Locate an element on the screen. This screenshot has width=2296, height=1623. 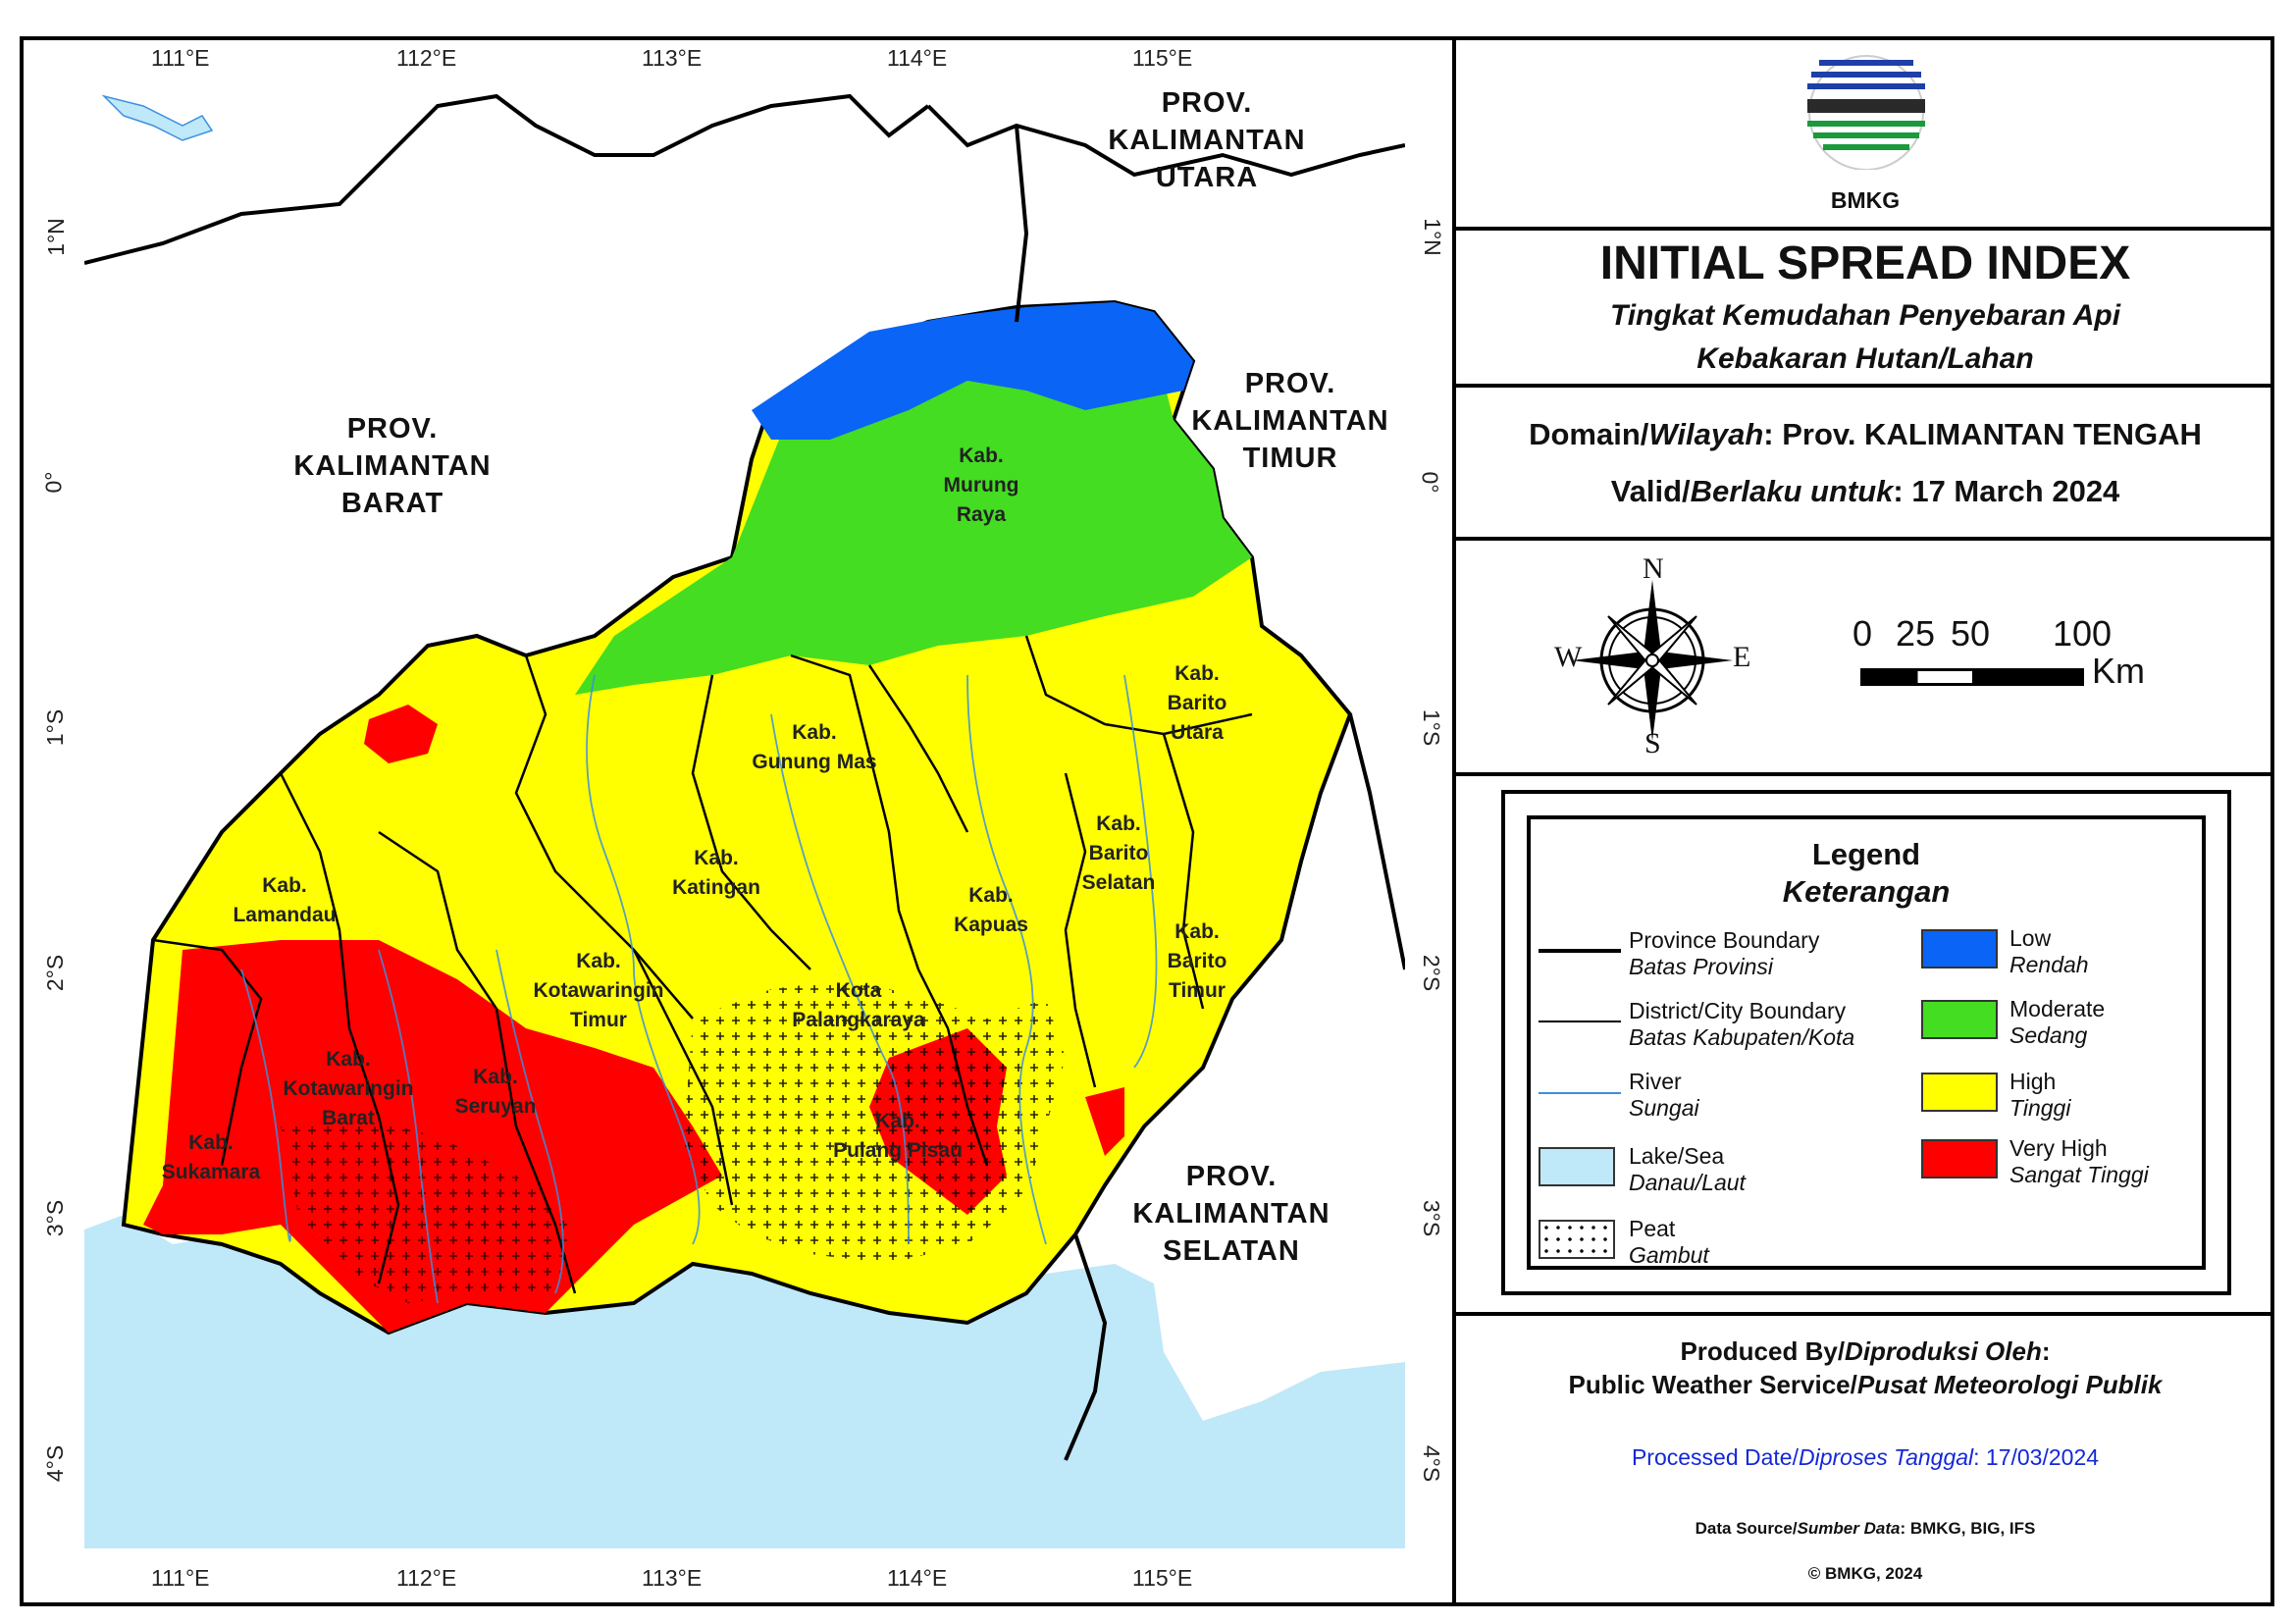
river-symbol is located at coordinates (1580, 1093).